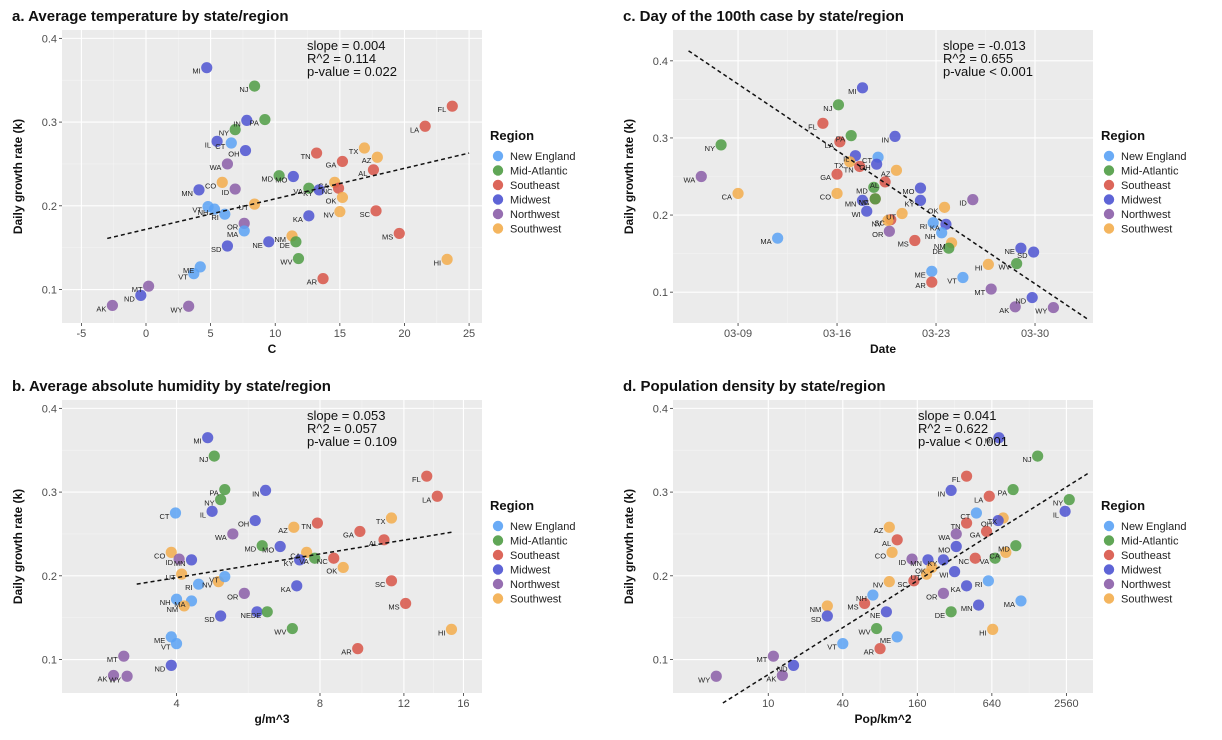  What do you see at coordinates (984, 45) in the screenshot?
I see `stats-annotation: slope = -0.013` at bounding box center [984, 45].